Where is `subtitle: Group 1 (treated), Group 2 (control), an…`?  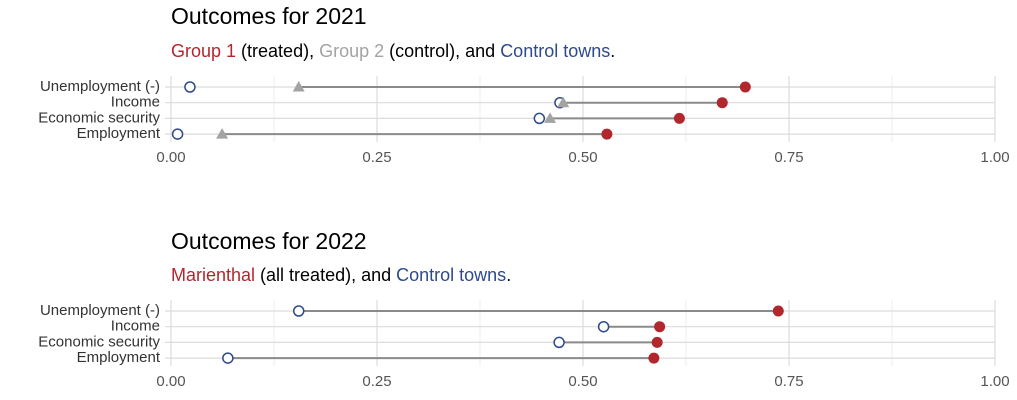 subtitle: Group 1 (treated), Group 2 (control), an… is located at coordinates (393, 51).